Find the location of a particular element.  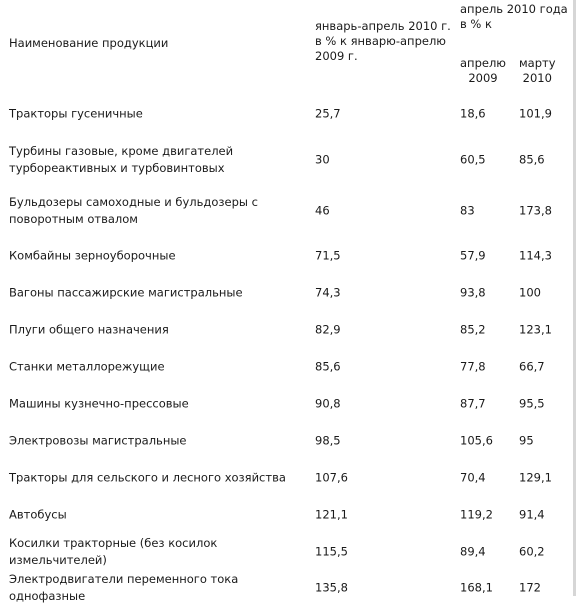

apr-2009-percent-cell: 70,4 is located at coordinates (473, 477).